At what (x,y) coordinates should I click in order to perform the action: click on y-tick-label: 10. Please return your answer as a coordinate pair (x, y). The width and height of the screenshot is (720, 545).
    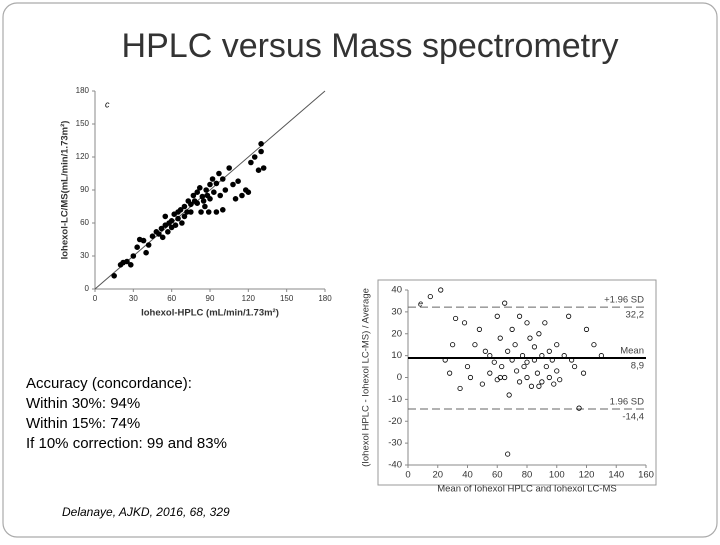
    Looking at the image, I should click on (396, 355).